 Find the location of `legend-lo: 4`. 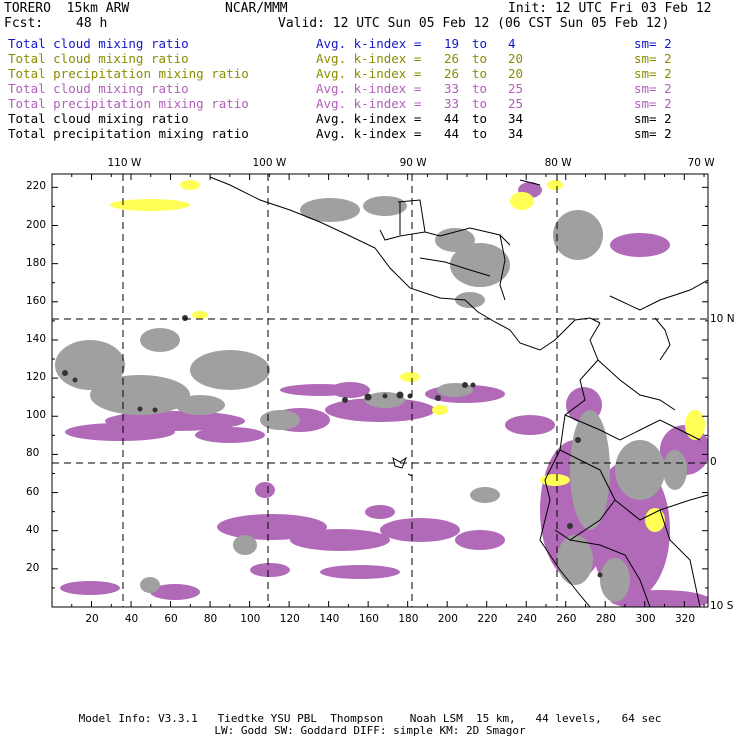

legend-lo: 4 is located at coordinates (512, 43).